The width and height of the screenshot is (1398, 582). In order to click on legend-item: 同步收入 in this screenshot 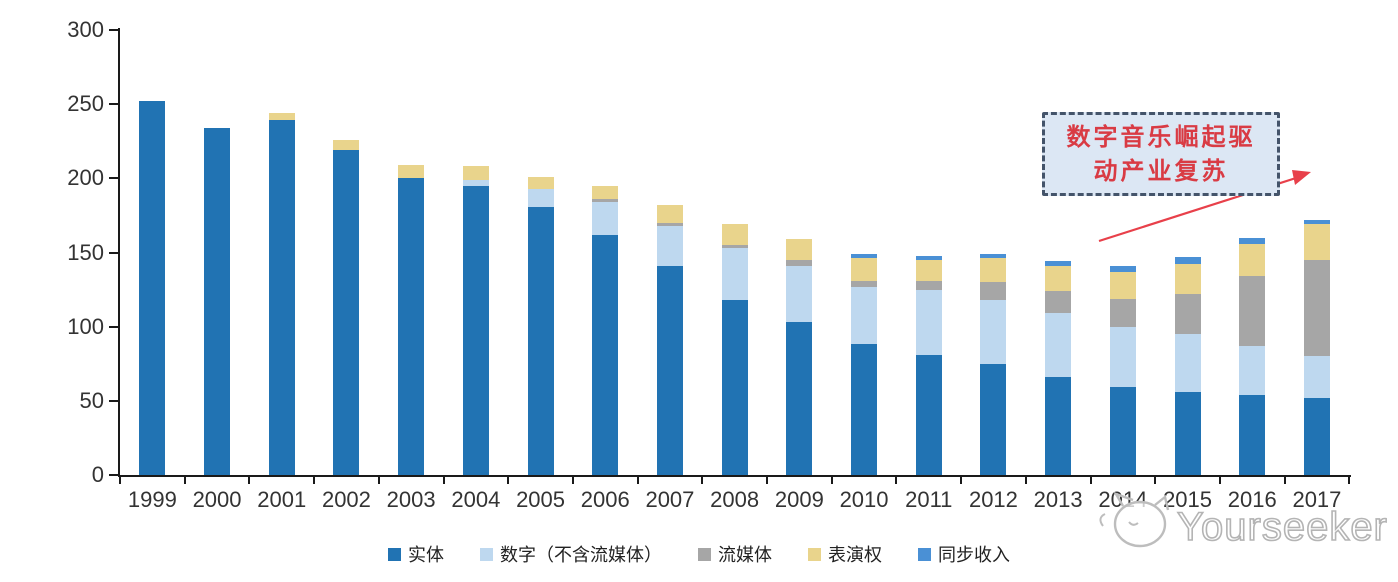, I will do `click(964, 554)`.